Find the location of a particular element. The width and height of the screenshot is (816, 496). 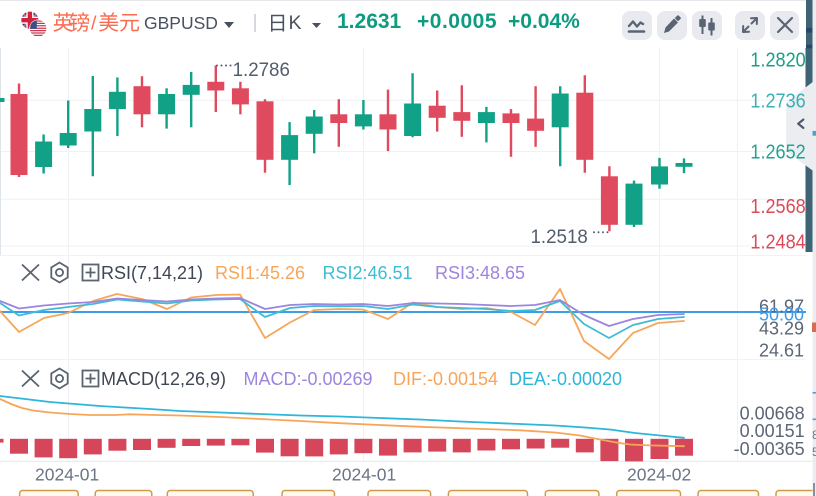

svg-text: RSI2:46.51 is located at coordinates (368, 273).